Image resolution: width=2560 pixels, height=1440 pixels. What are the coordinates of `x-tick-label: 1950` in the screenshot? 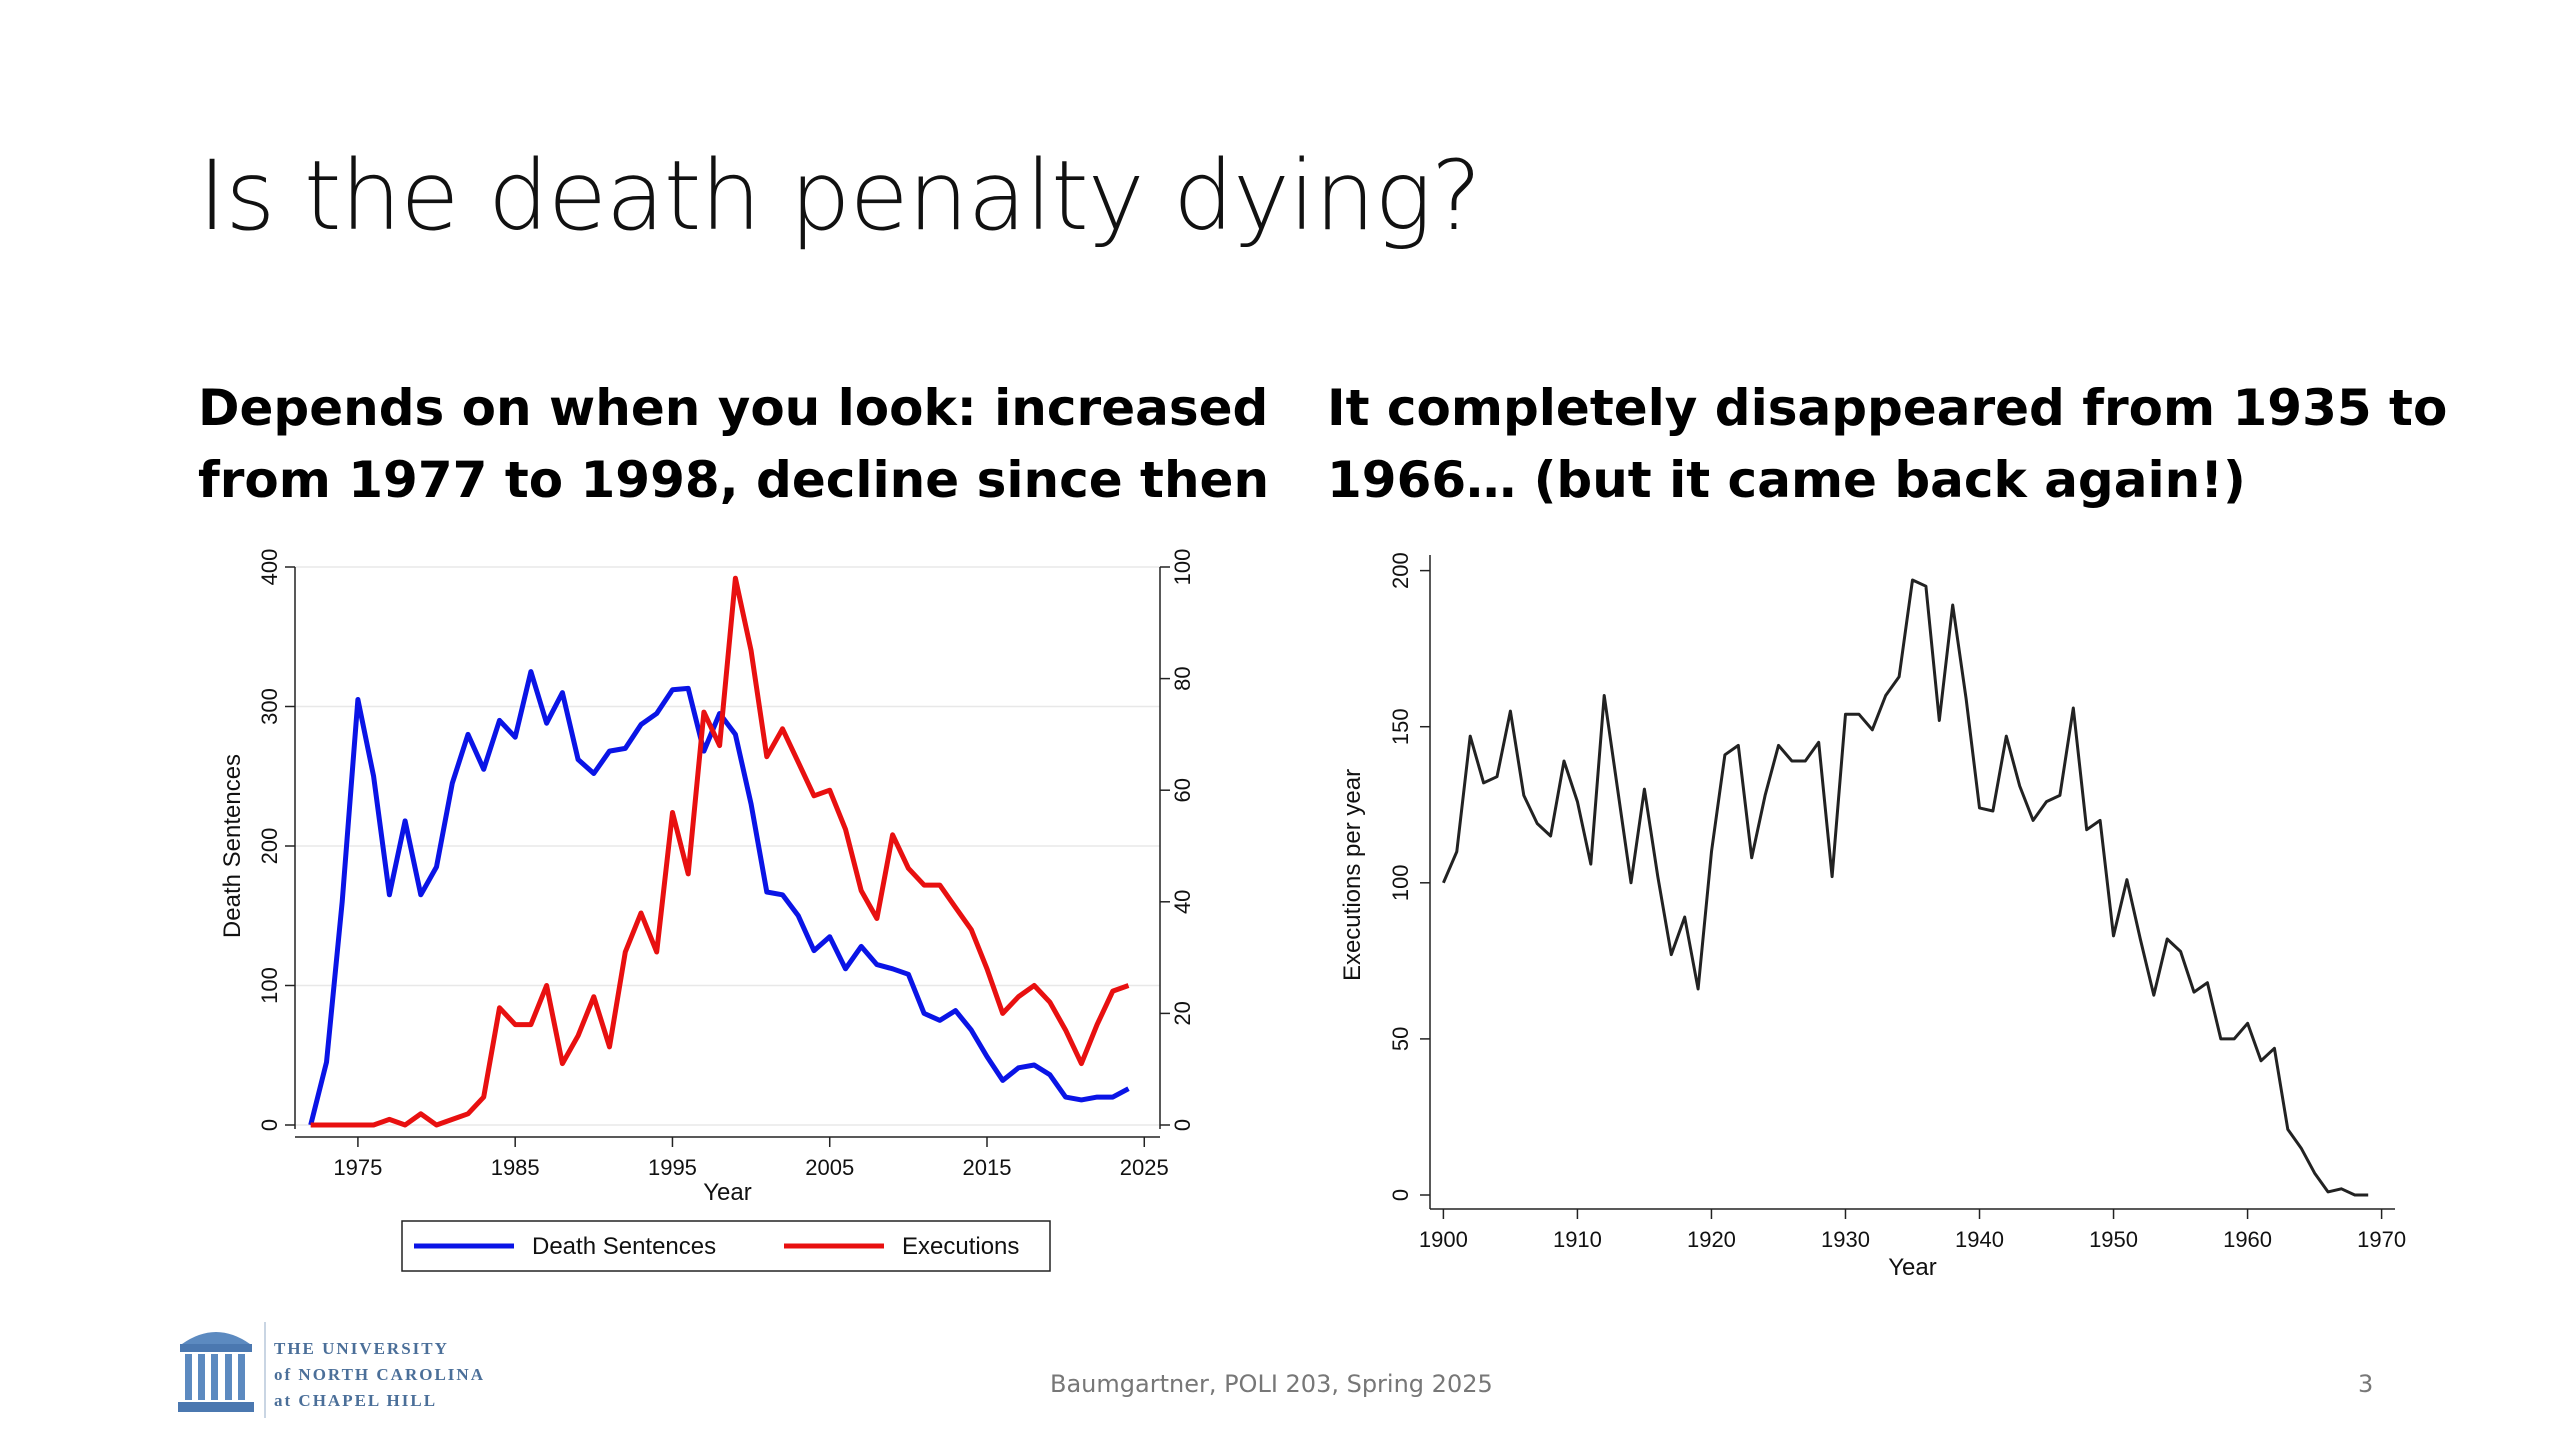 It's located at (2113, 1239).